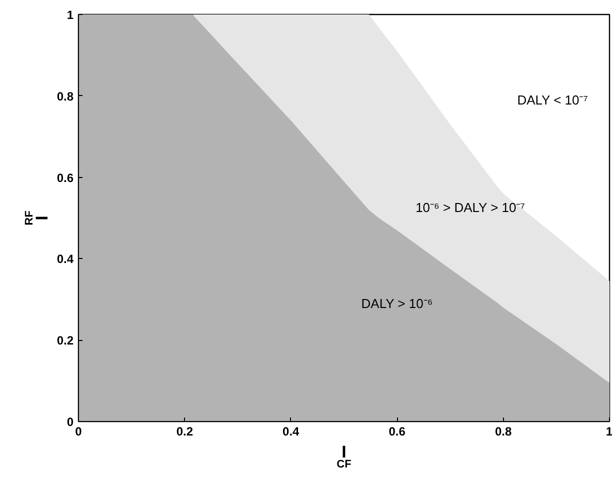 The height and width of the screenshot is (489, 612). What do you see at coordinates (291, 431) in the screenshot?
I see `x-tick-label: 0.4` at bounding box center [291, 431].